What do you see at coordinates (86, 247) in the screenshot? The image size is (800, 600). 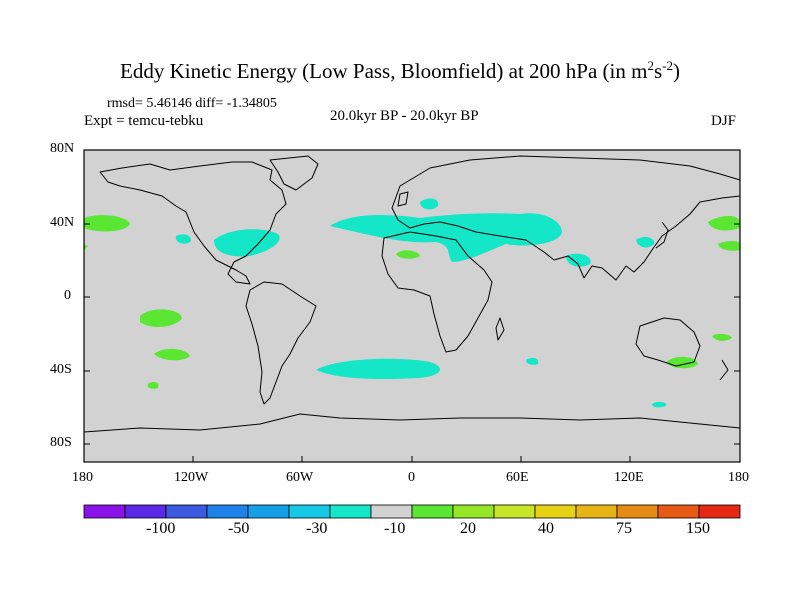 I see `west-edge-small-patch` at bounding box center [86, 247].